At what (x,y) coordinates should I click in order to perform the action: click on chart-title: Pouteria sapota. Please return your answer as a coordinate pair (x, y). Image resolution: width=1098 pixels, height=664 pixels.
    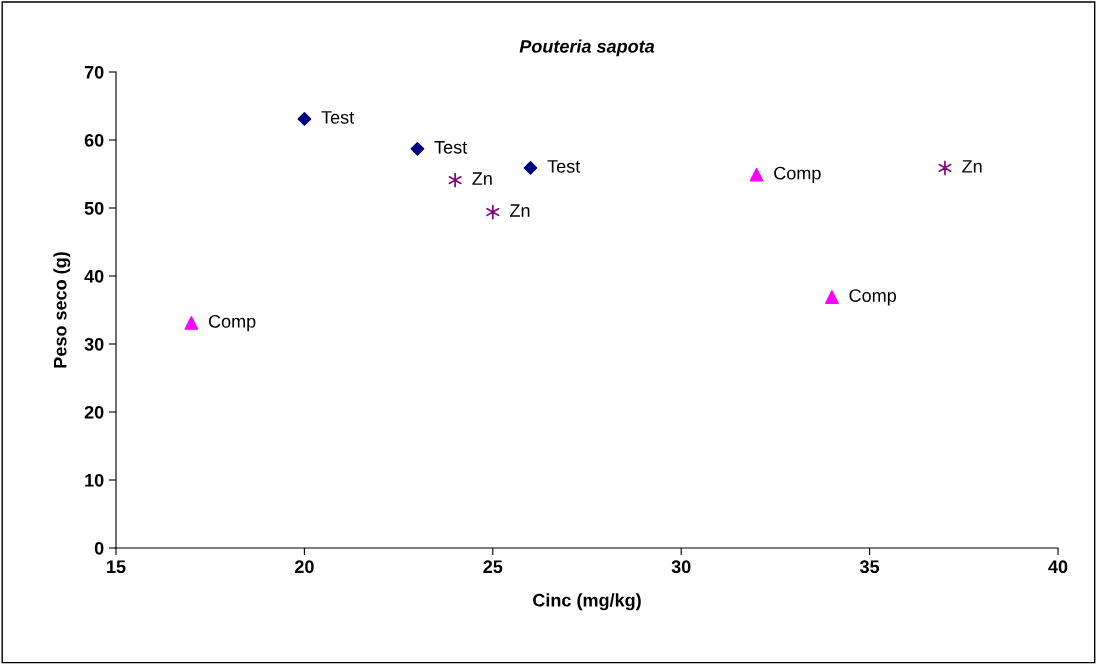
    Looking at the image, I should click on (587, 48).